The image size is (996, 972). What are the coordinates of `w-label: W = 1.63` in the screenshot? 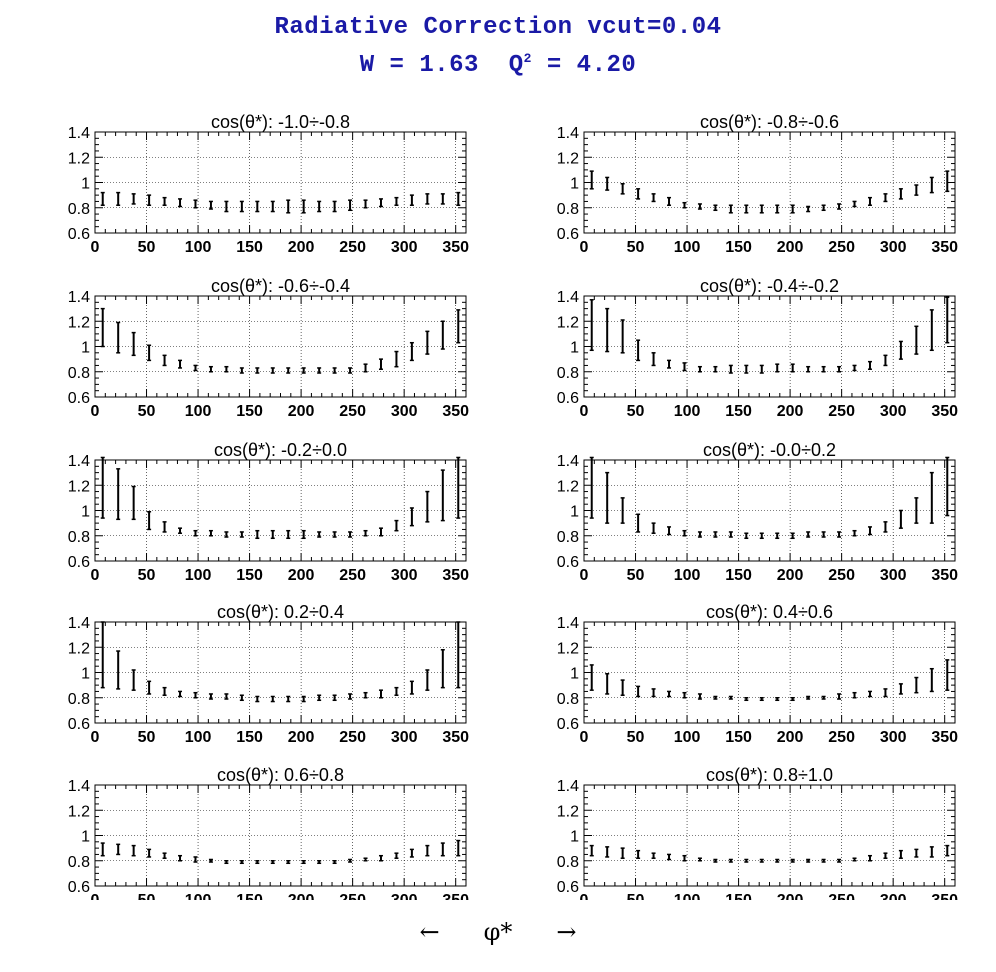 It's located at (419, 65).